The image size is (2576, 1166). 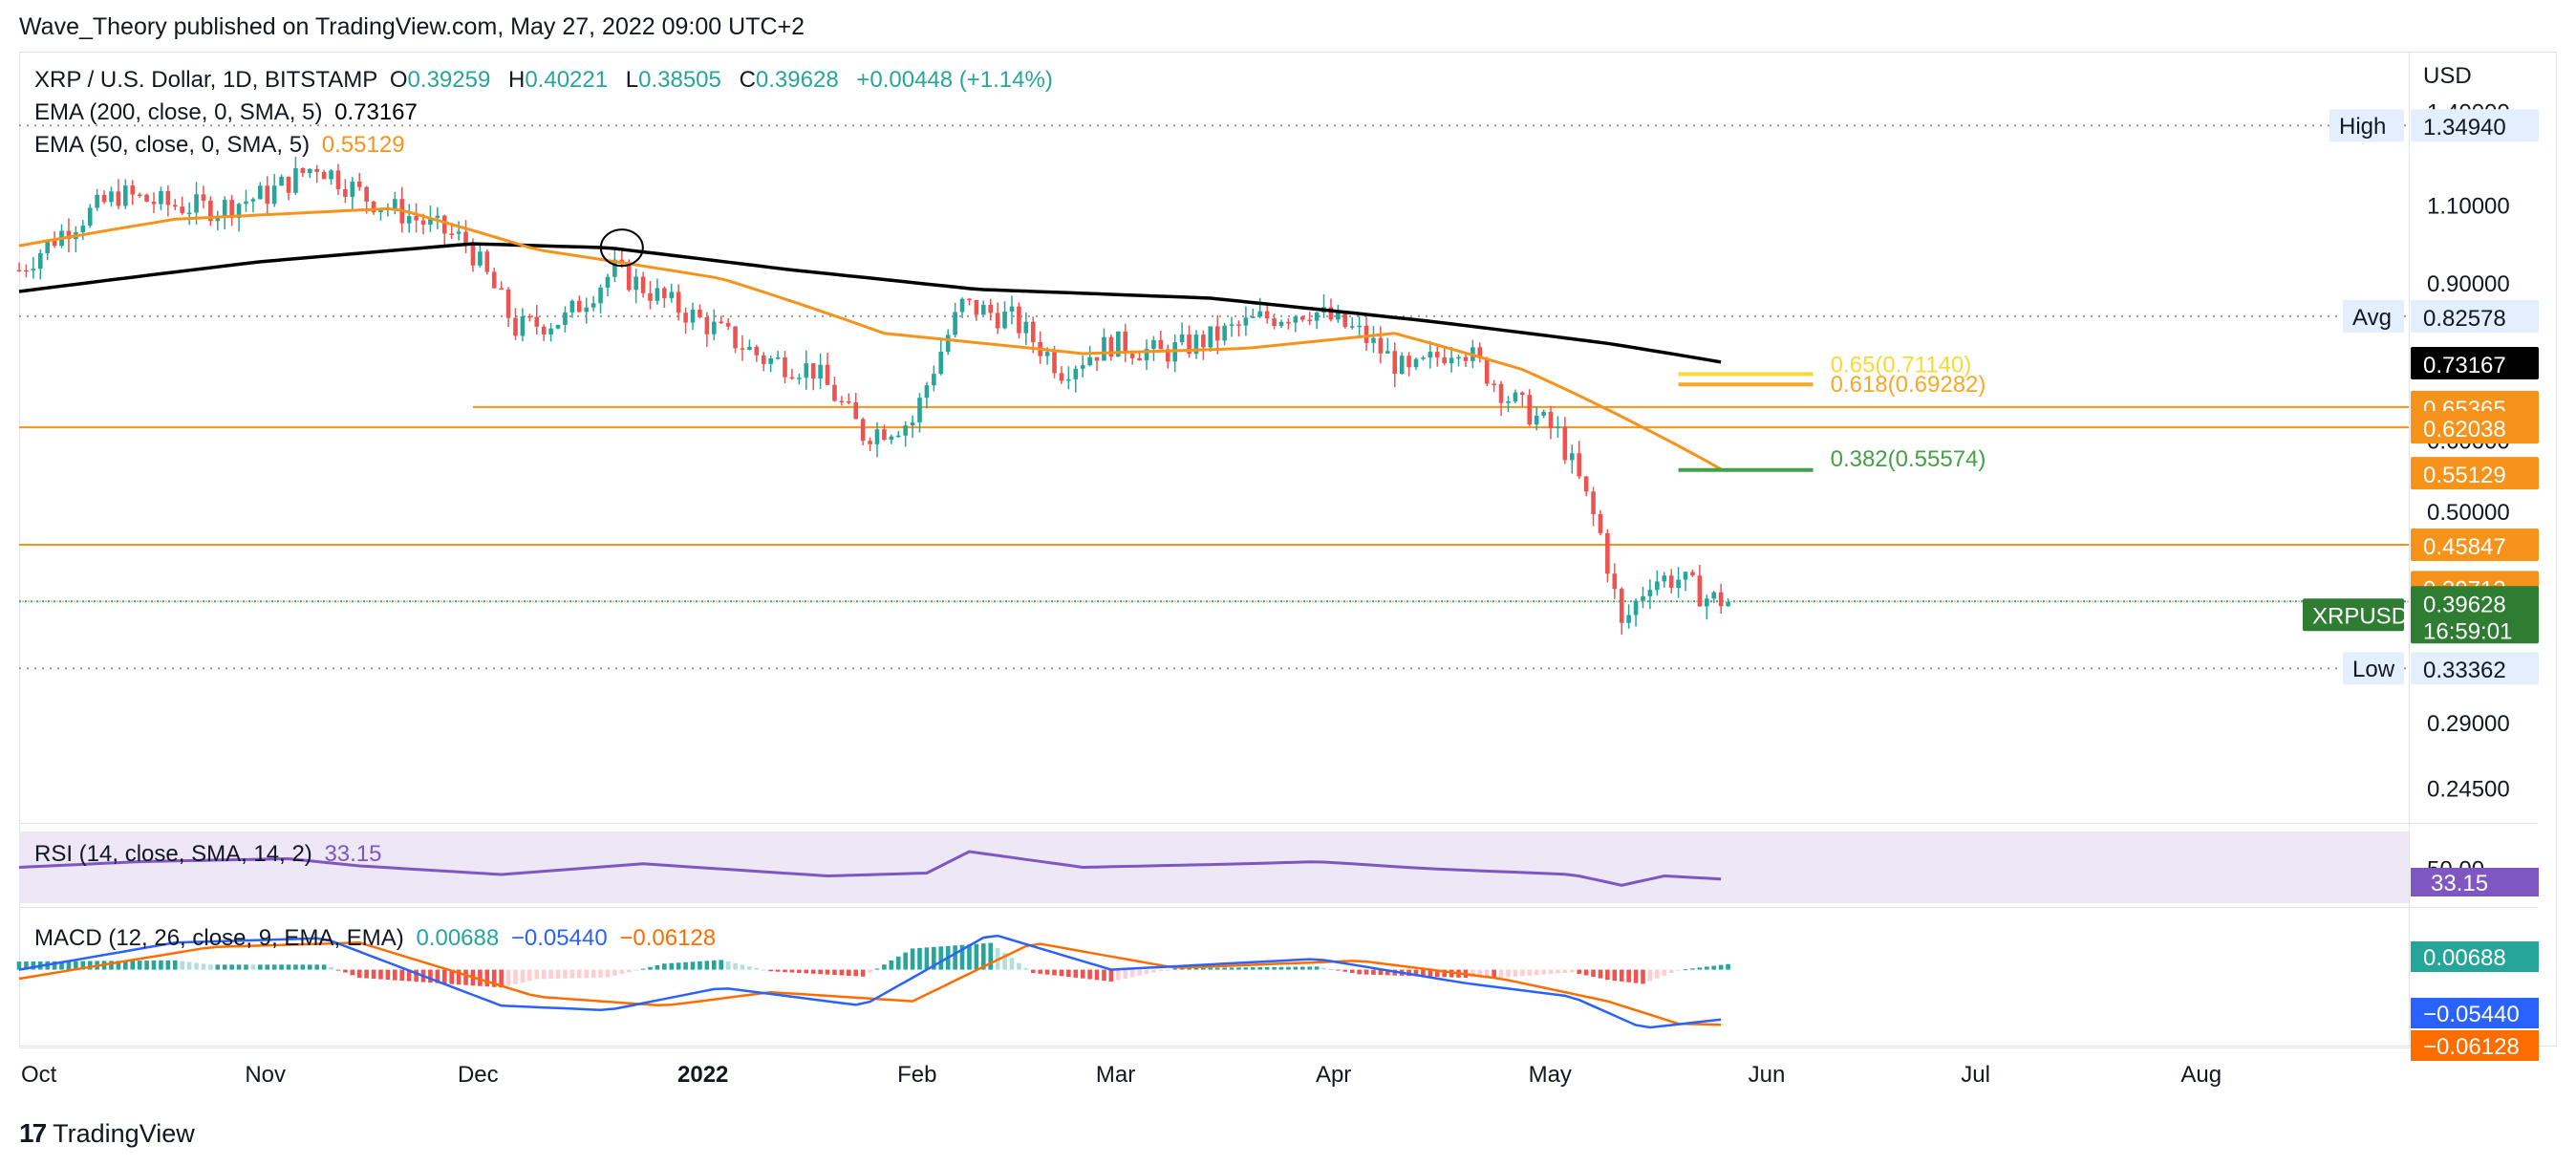 I want to click on macd-signal-line, so click(x=870, y=983).